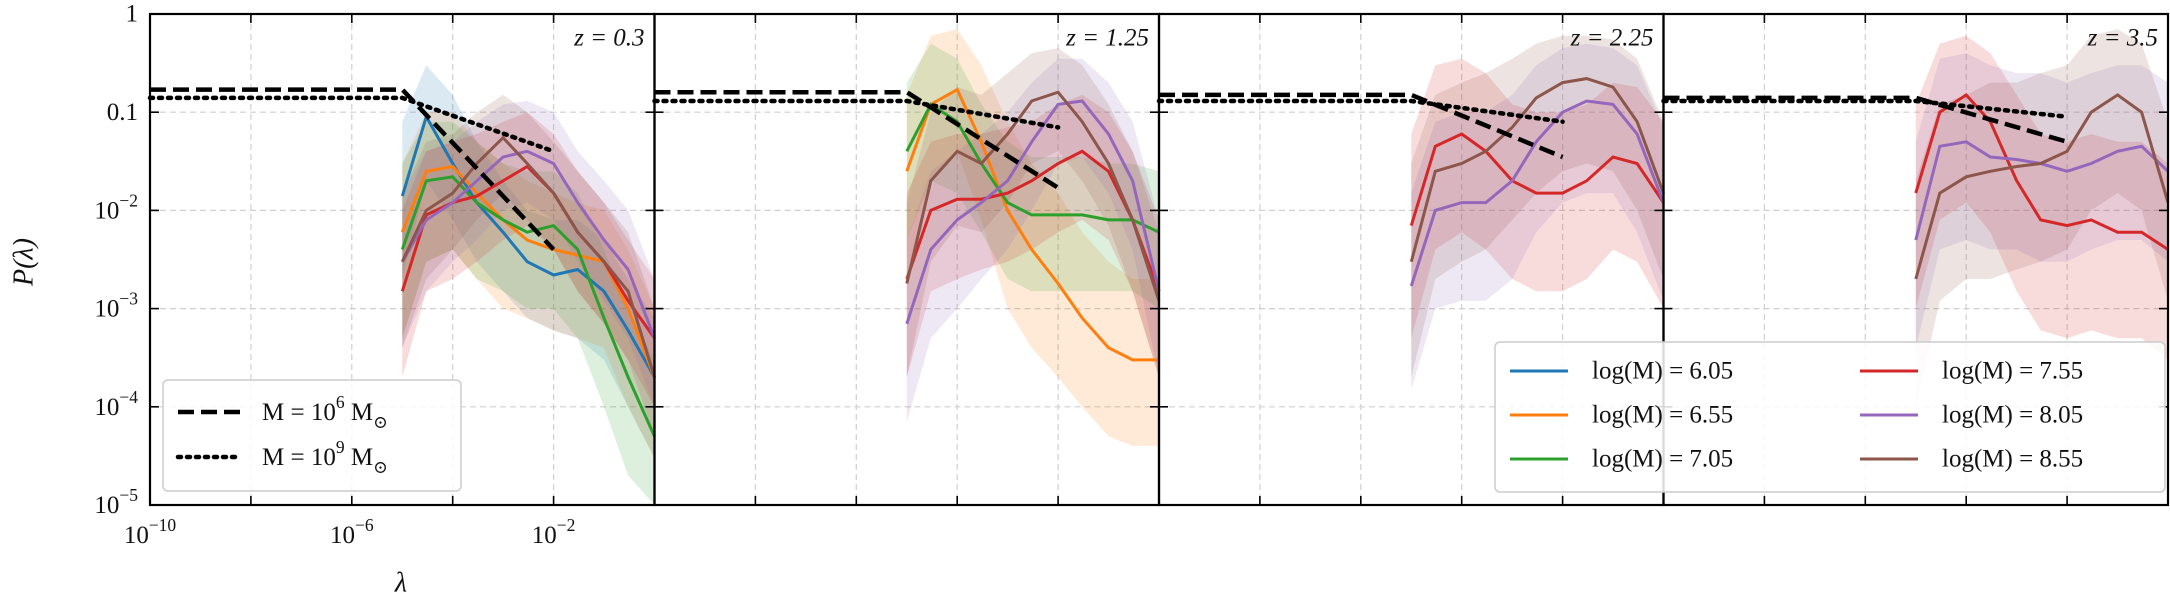 The height and width of the screenshot is (602, 2170). What do you see at coordinates (150, 532) in the screenshot?
I see `x-tick-label: 10⁻¹⁰` at bounding box center [150, 532].